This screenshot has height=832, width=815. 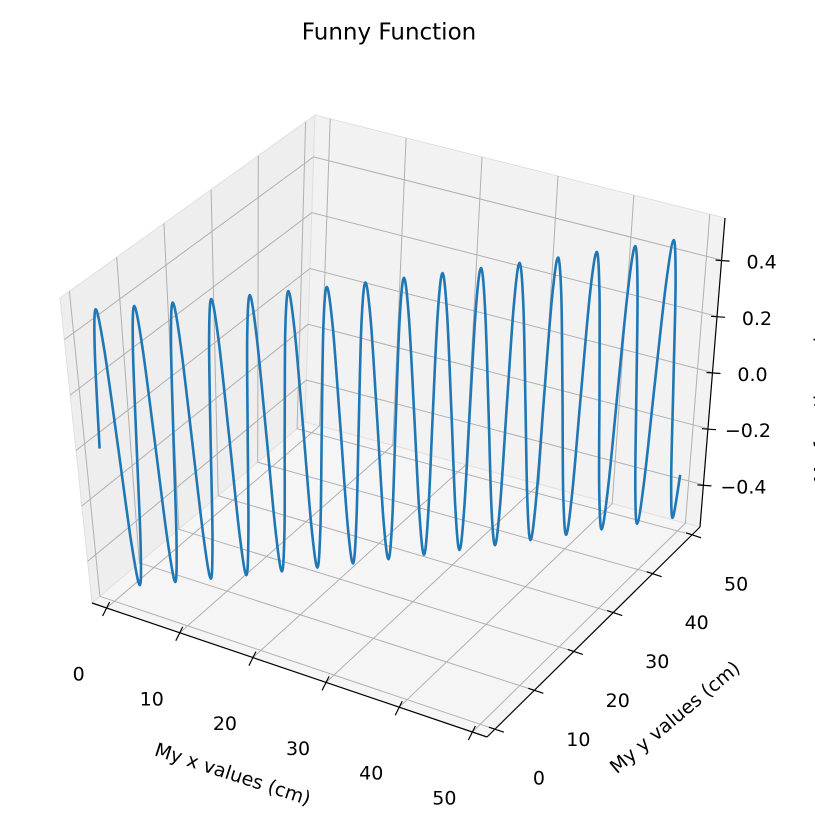 I want to click on x-axis, so click(x=289, y=670).